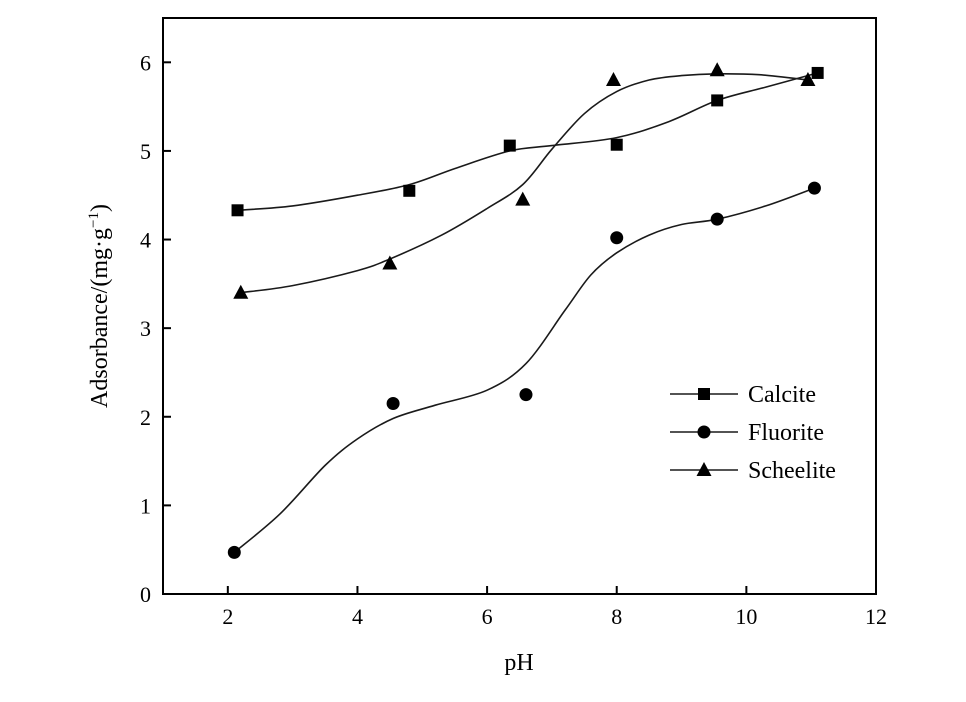  What do you see at coordinates (145, 594) in the screenshot?
I see `y-tick-label-0: 0` at bounding box center [145, 594].